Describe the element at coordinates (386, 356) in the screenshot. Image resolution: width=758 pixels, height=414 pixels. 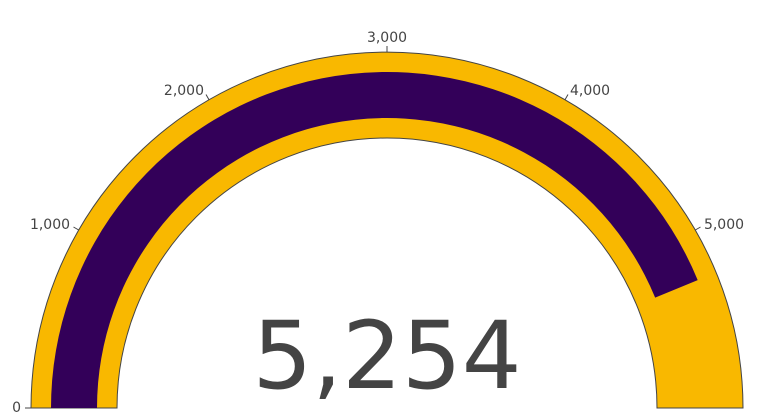
I see `gauge-number: 5,254` at that location.